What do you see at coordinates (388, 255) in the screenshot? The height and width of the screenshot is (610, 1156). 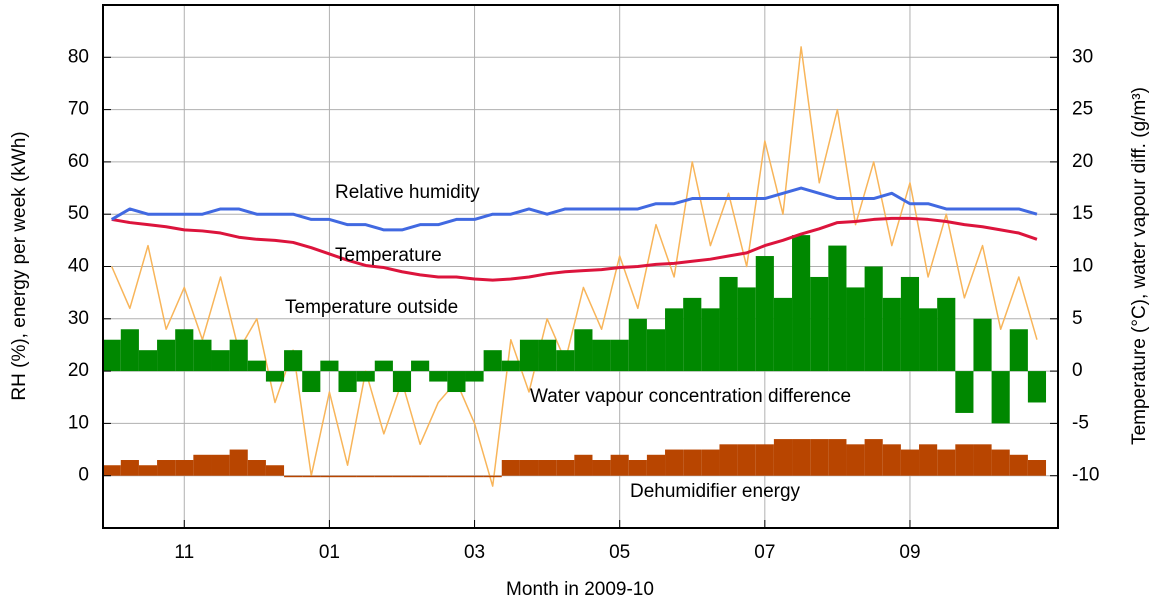 I see `annotation: Temperature` at bounding box center [388, 255].